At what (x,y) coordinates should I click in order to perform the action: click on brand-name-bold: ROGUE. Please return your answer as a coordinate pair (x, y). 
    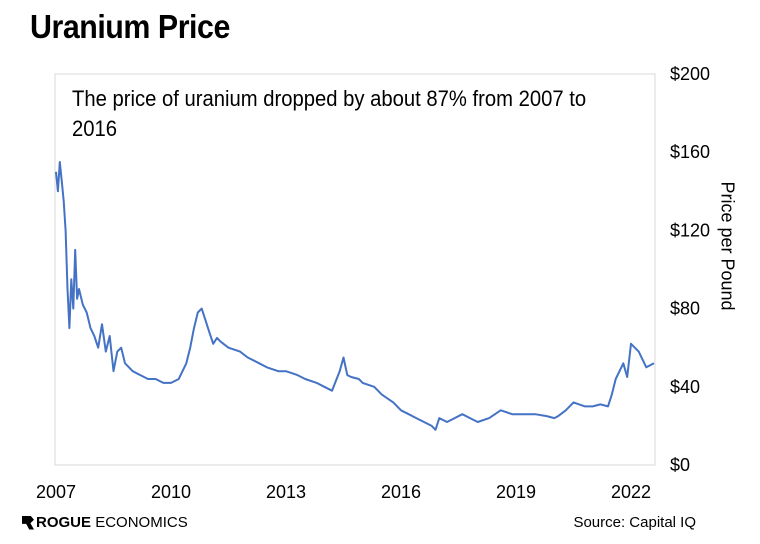
    Looking at the image, I should click on (64, 522).